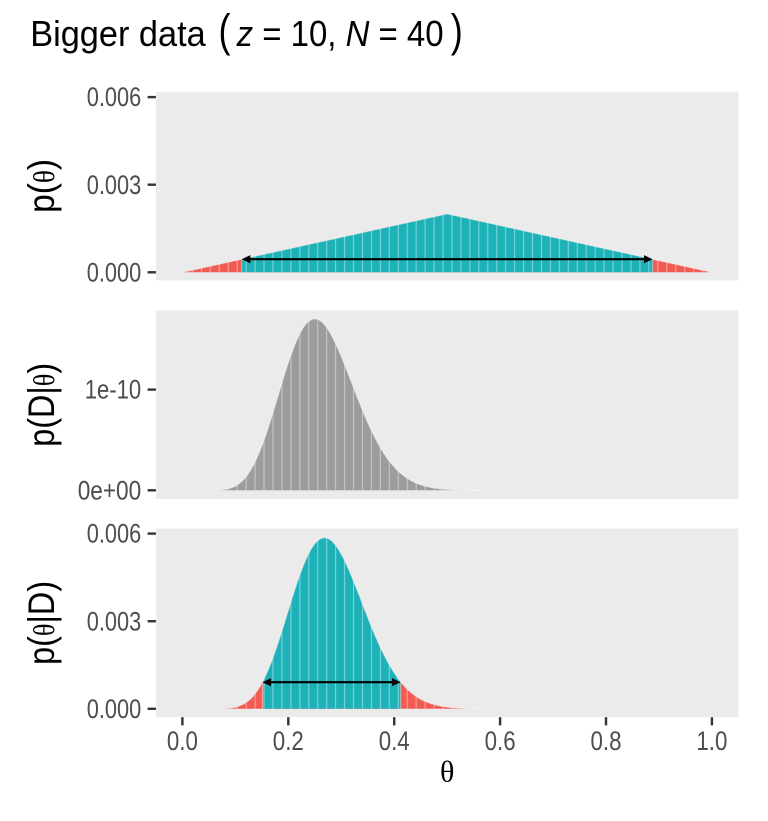  I want to click on svg-text: 0.8, so click(606, 741).